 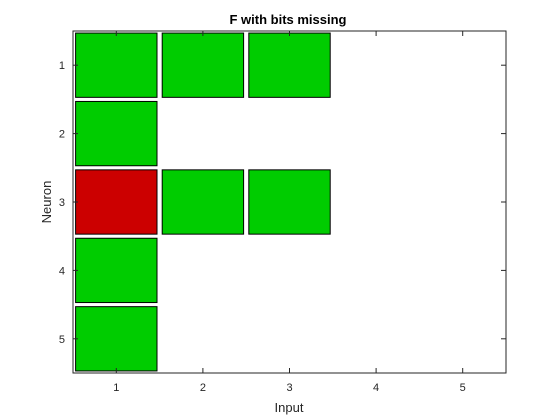 I want to click on y-tick-label-1: 1, so click(x=62, y=66).